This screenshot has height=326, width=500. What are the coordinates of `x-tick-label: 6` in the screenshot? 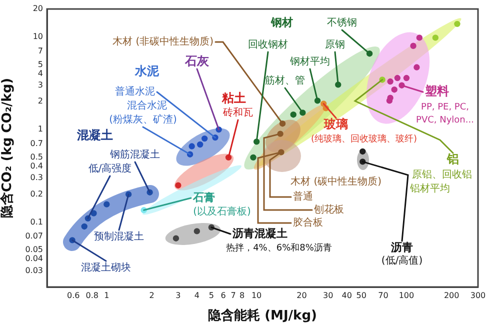 It's located at (223, 295).